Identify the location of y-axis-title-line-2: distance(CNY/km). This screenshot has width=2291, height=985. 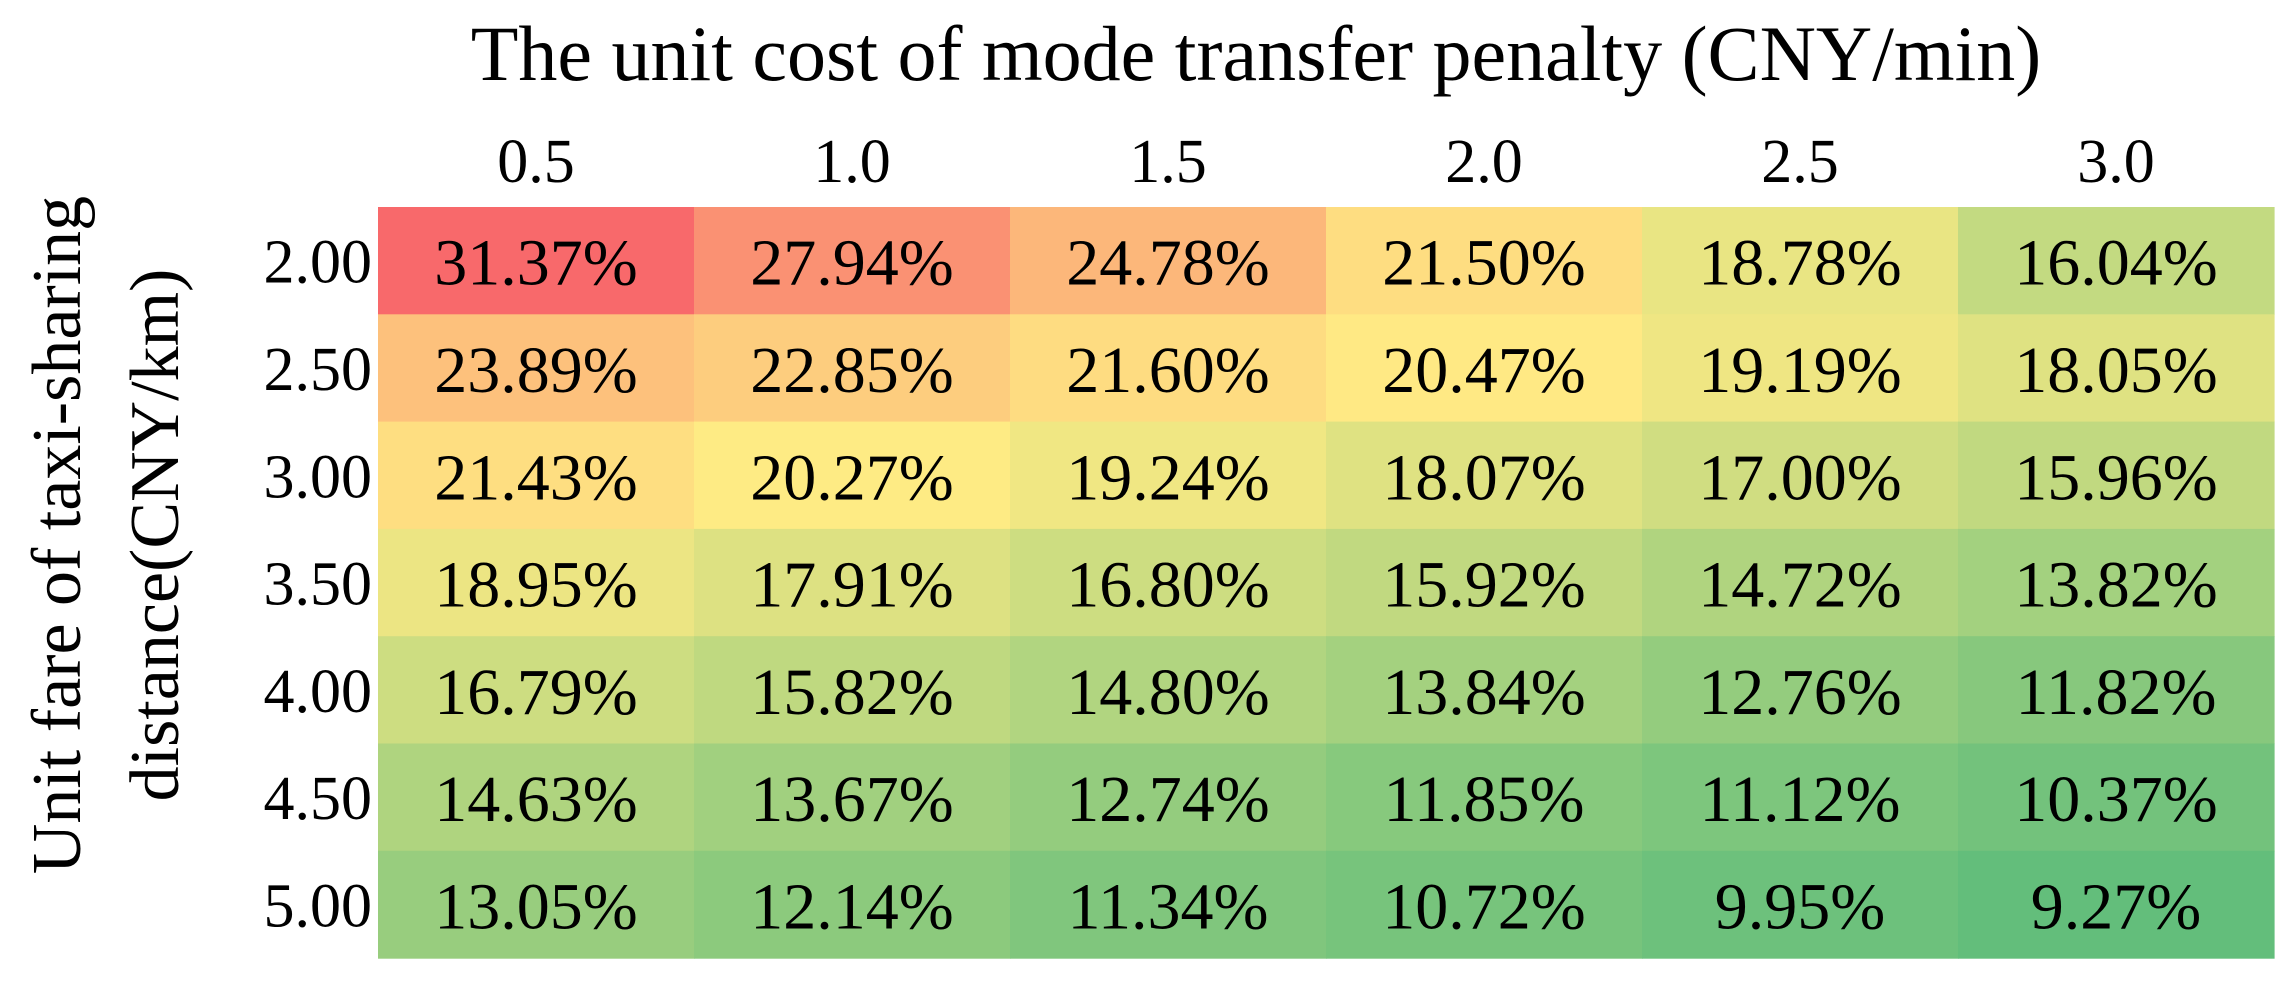
(155, 535).